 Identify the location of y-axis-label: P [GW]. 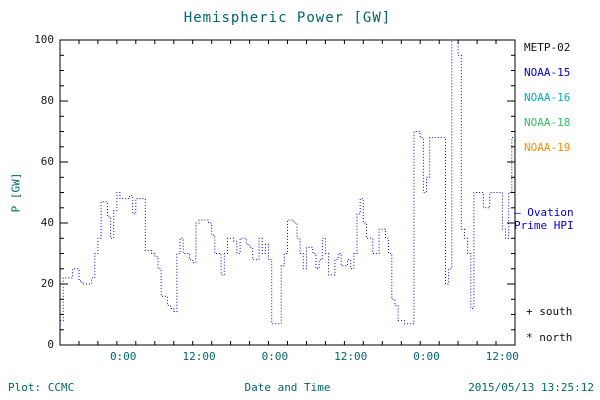
(16, 192).